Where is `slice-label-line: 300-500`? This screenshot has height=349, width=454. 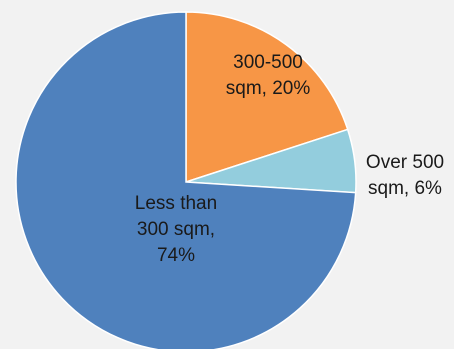 slice-label-line: 300-500 is located at coordinates (268, 62).